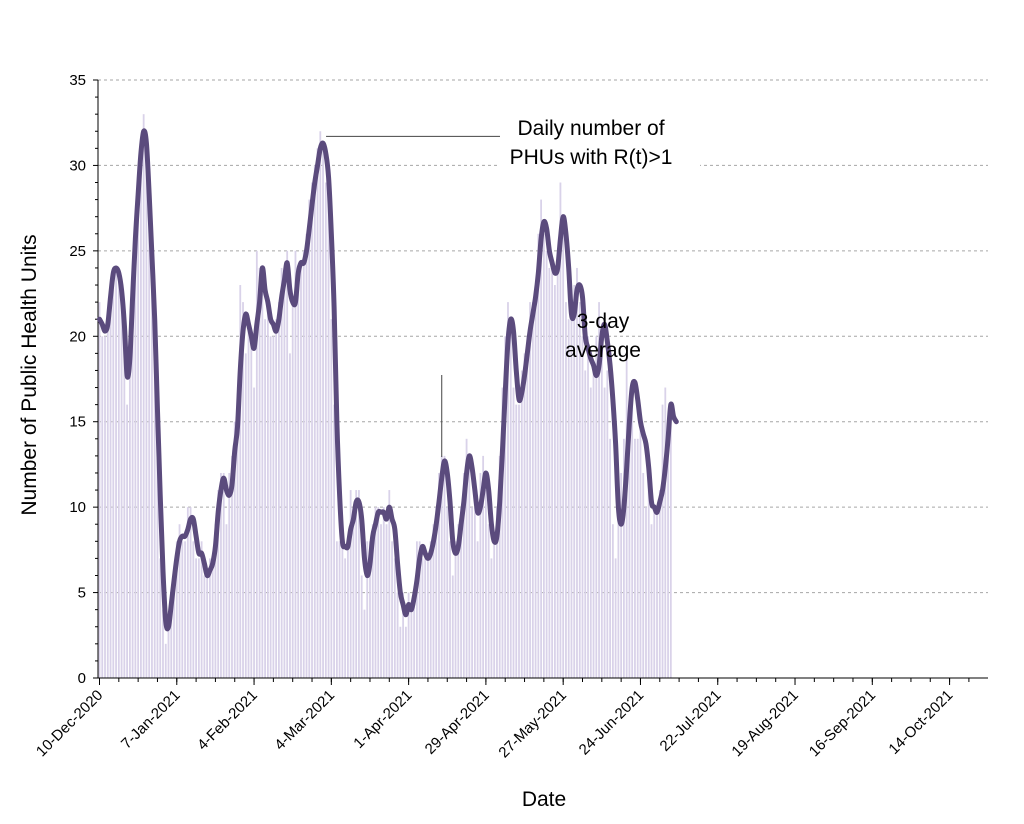  What do you see at coordinates (600, 143) in the screenshot?
I see `annotation-background` at bounding box center [600, 143].